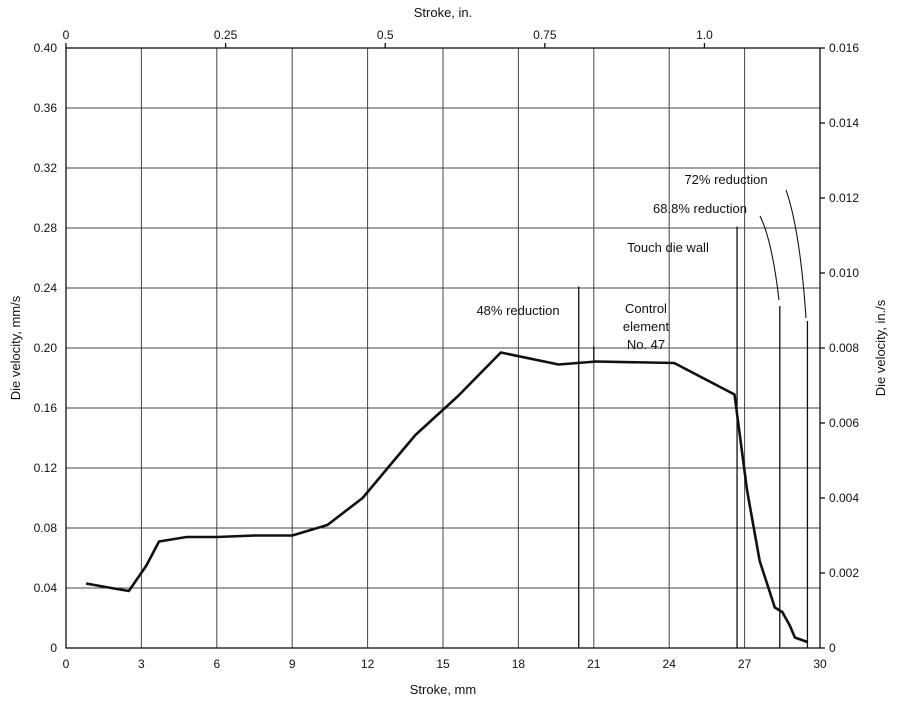 This screenshot has width=897, height=703. I want to click on annotation-48-reduction: 48% reduction, so click(517, 310).